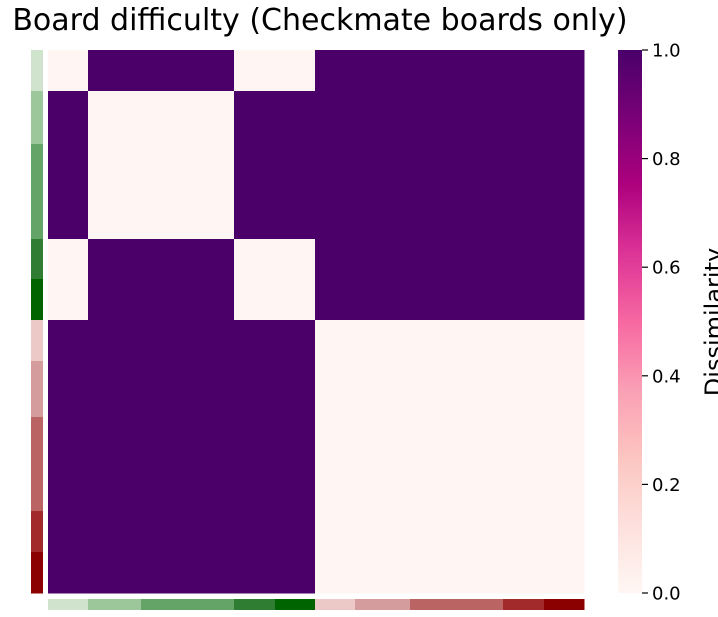 The width and height of the screenshot is (718, 617). What do you see at coordinates (666, 376) in the screenshot?
I see `colorbar-tick-label: 0.4` at bounding box center [666, 376].